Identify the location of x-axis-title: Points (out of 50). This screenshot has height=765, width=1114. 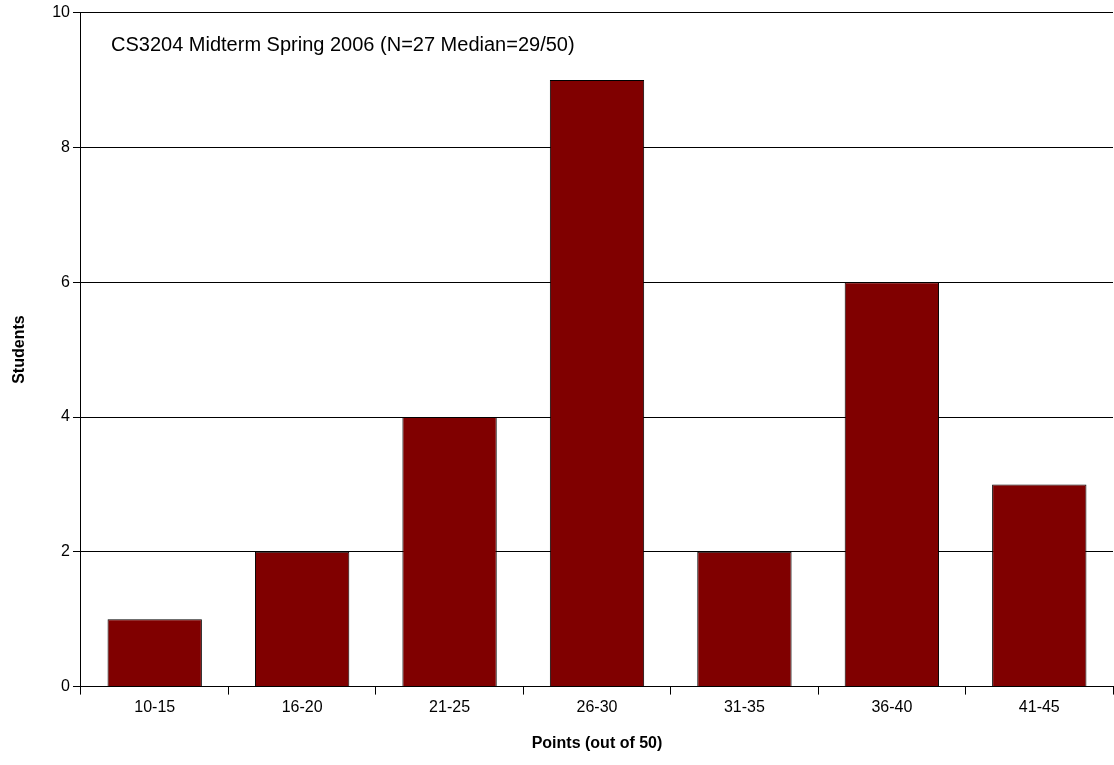
(597, 742).